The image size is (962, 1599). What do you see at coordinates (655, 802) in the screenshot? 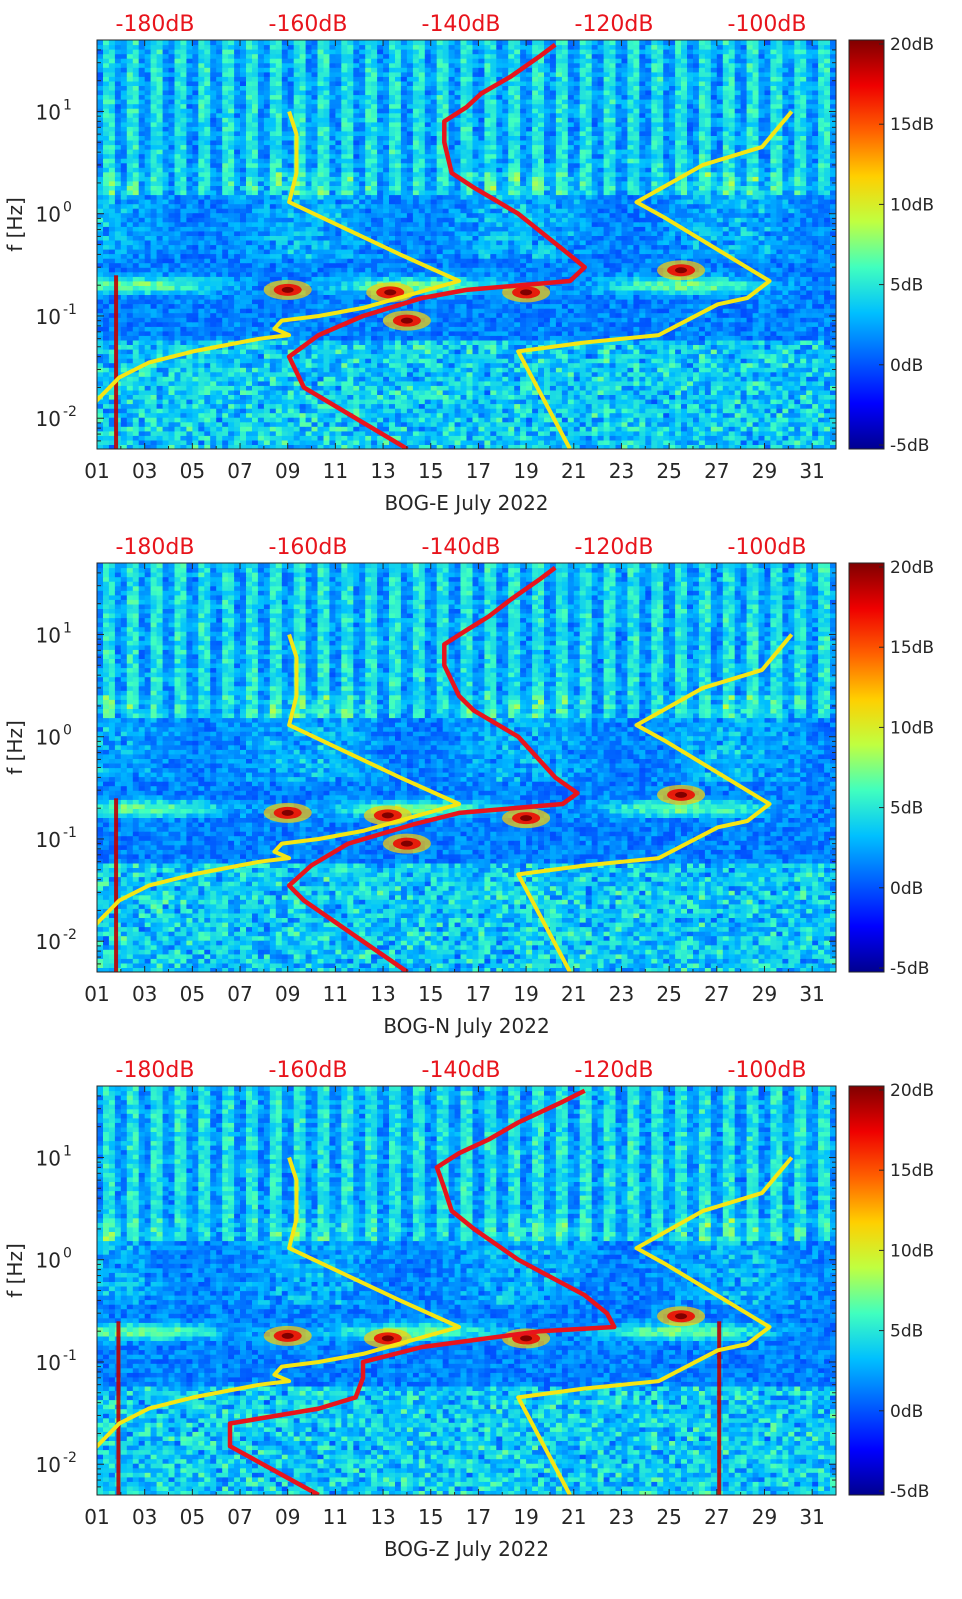
I see `series-noise-model-high` at bounding box center [655, 802].